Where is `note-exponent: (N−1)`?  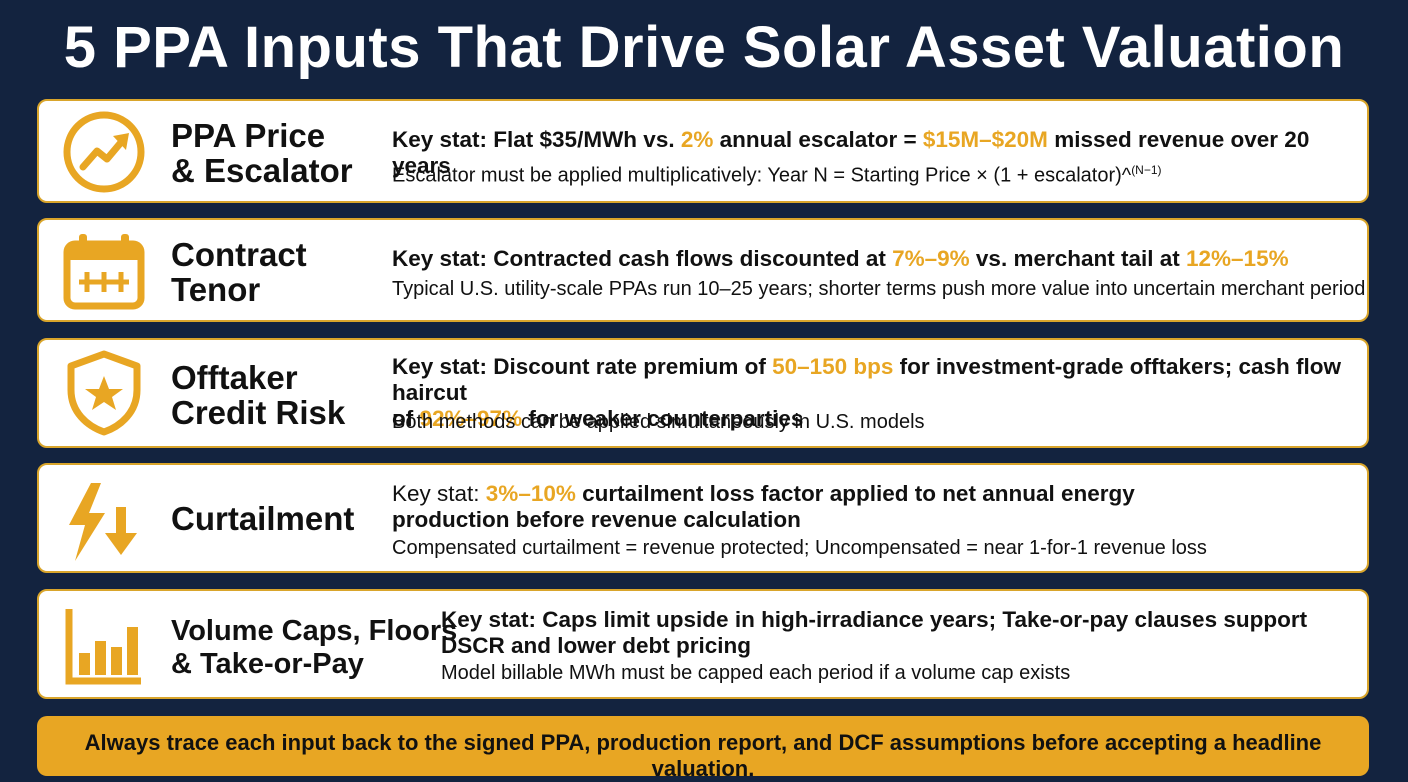
note-exponent: (N−1) is located at coordinates (1146, 170).